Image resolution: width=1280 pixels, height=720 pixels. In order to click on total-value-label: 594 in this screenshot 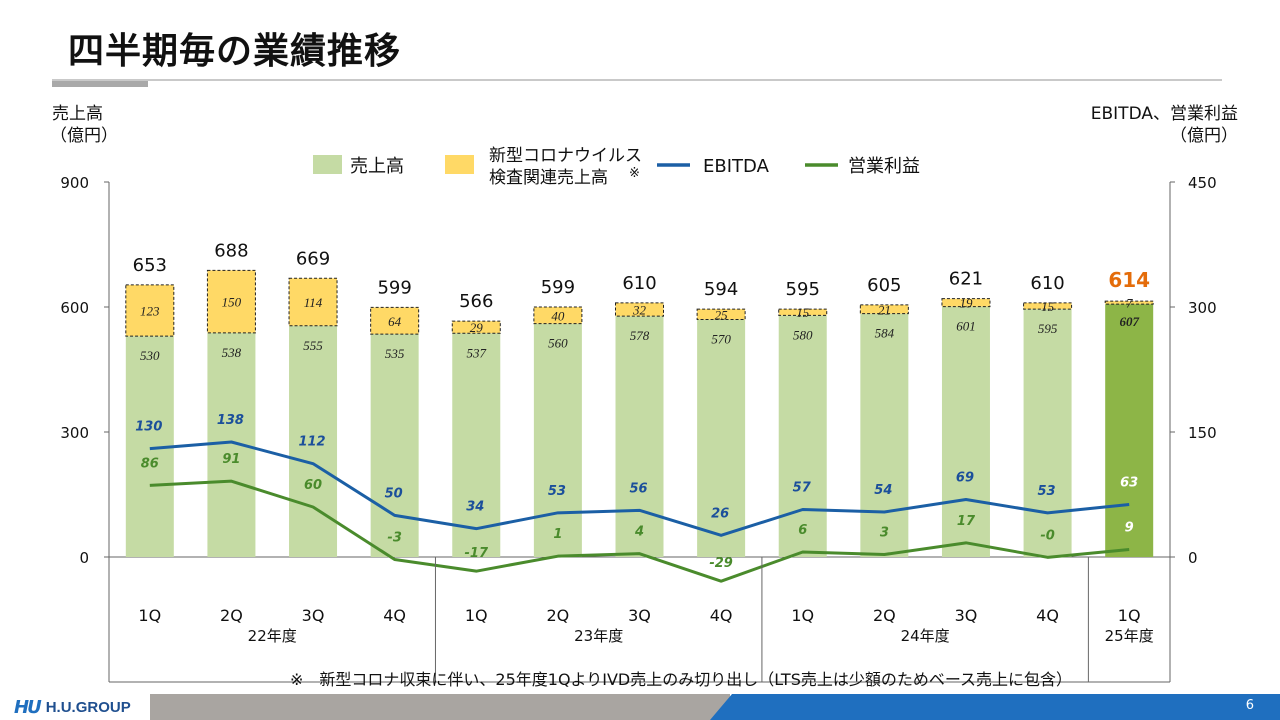, I will do `click(721, 289)`.